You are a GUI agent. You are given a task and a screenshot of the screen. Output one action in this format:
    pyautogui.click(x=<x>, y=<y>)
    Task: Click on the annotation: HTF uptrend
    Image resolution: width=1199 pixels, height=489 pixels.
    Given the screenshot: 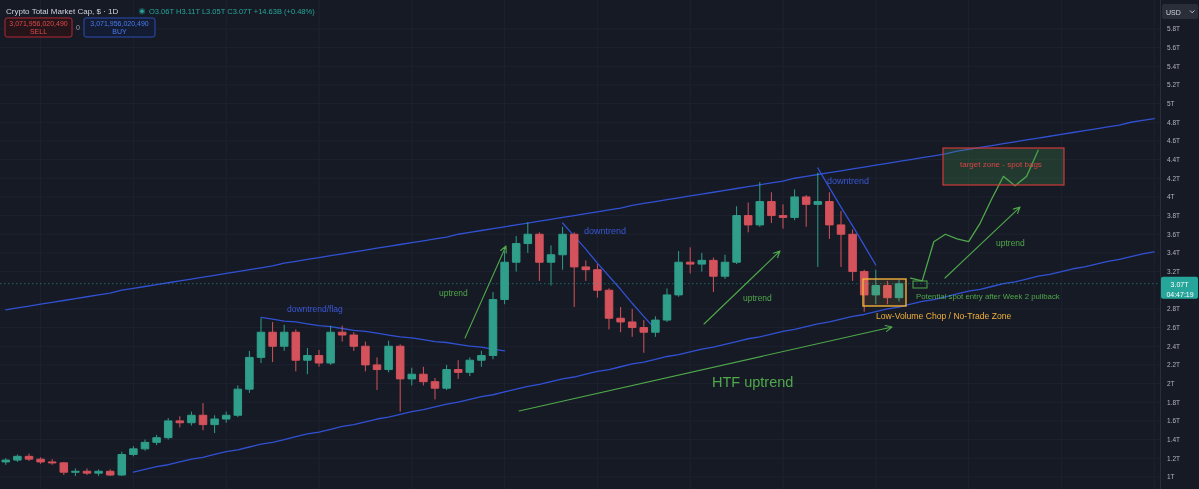 What is the action you would take?
    pyautogui.click(x=753, y=382)
    